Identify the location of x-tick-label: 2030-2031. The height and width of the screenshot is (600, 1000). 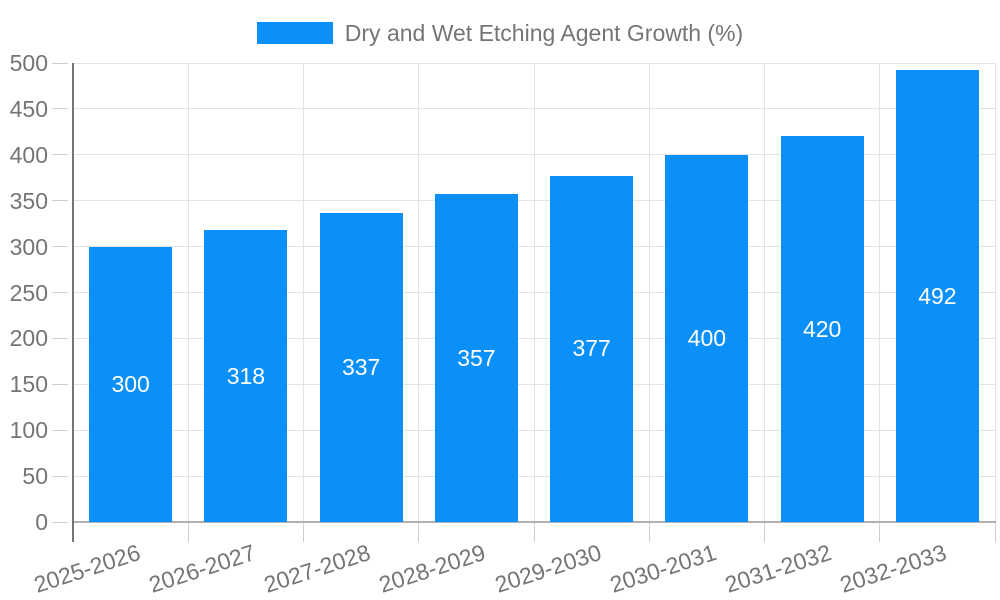
(663, 568).